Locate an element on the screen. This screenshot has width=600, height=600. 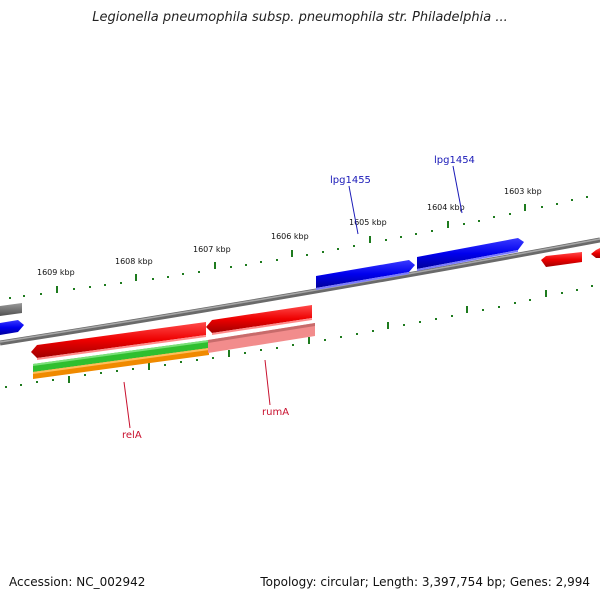
leader-line-relA is located at coordinates (127, 405).